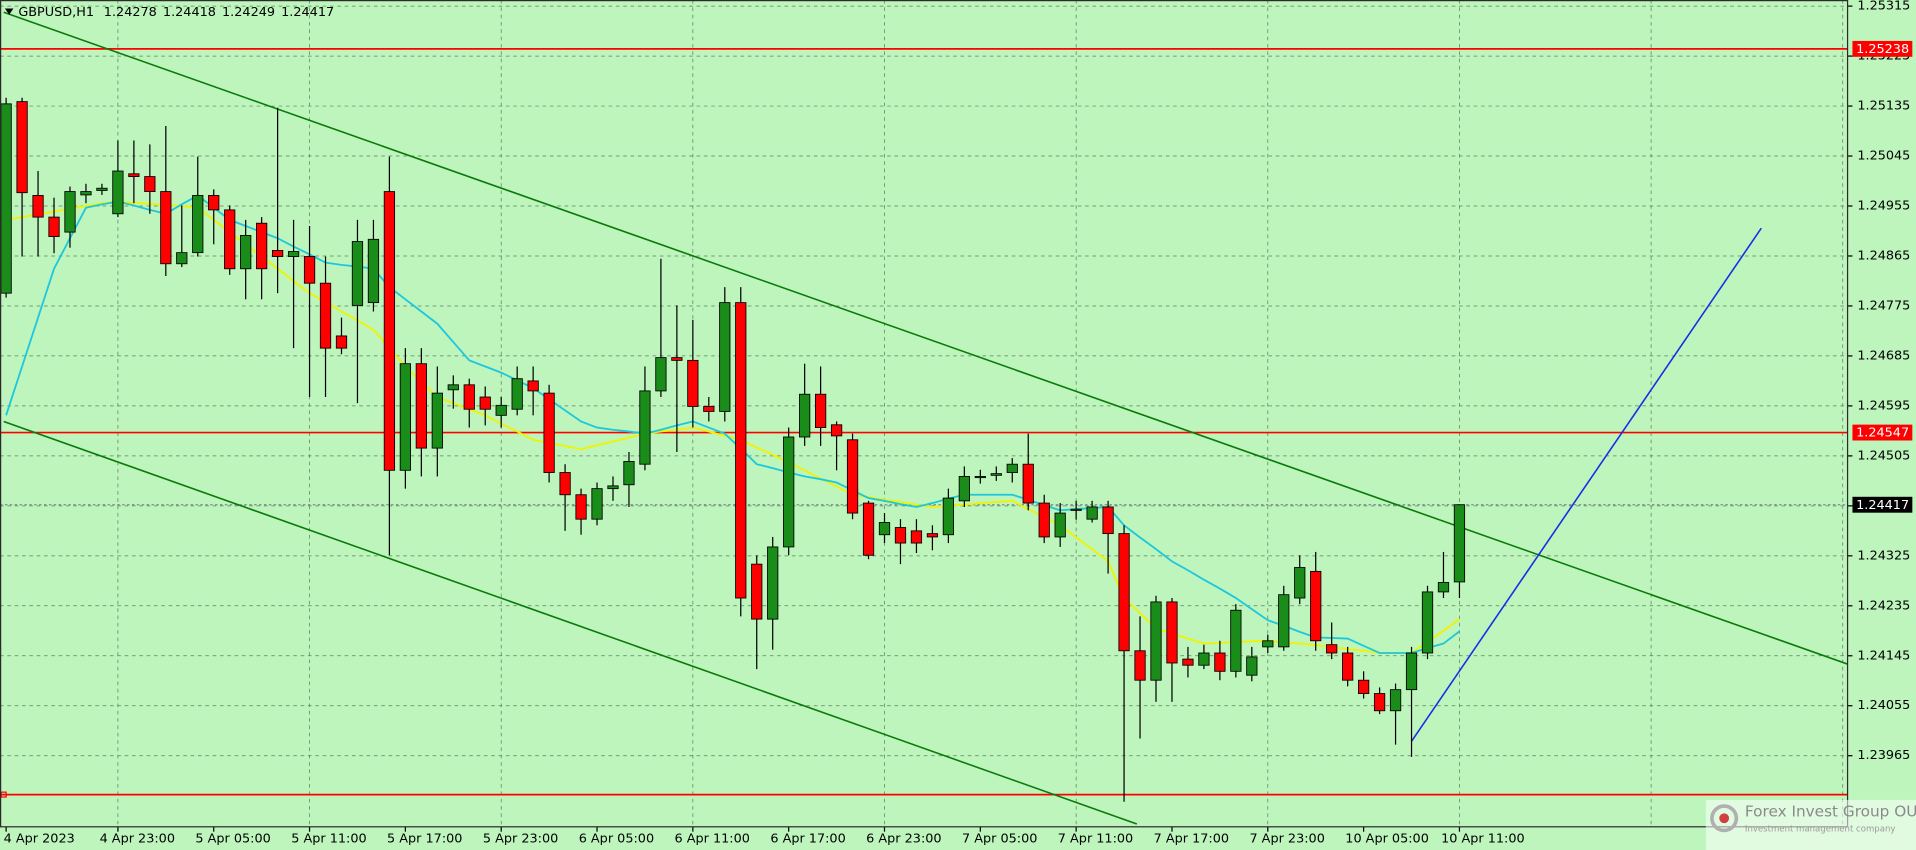 The height and width of the screenshot is (850, 1916). Describe the element at coordinates (999, 839) in the screenshot. I see `x-tick-label: 7 Apr 05:00` at that location.